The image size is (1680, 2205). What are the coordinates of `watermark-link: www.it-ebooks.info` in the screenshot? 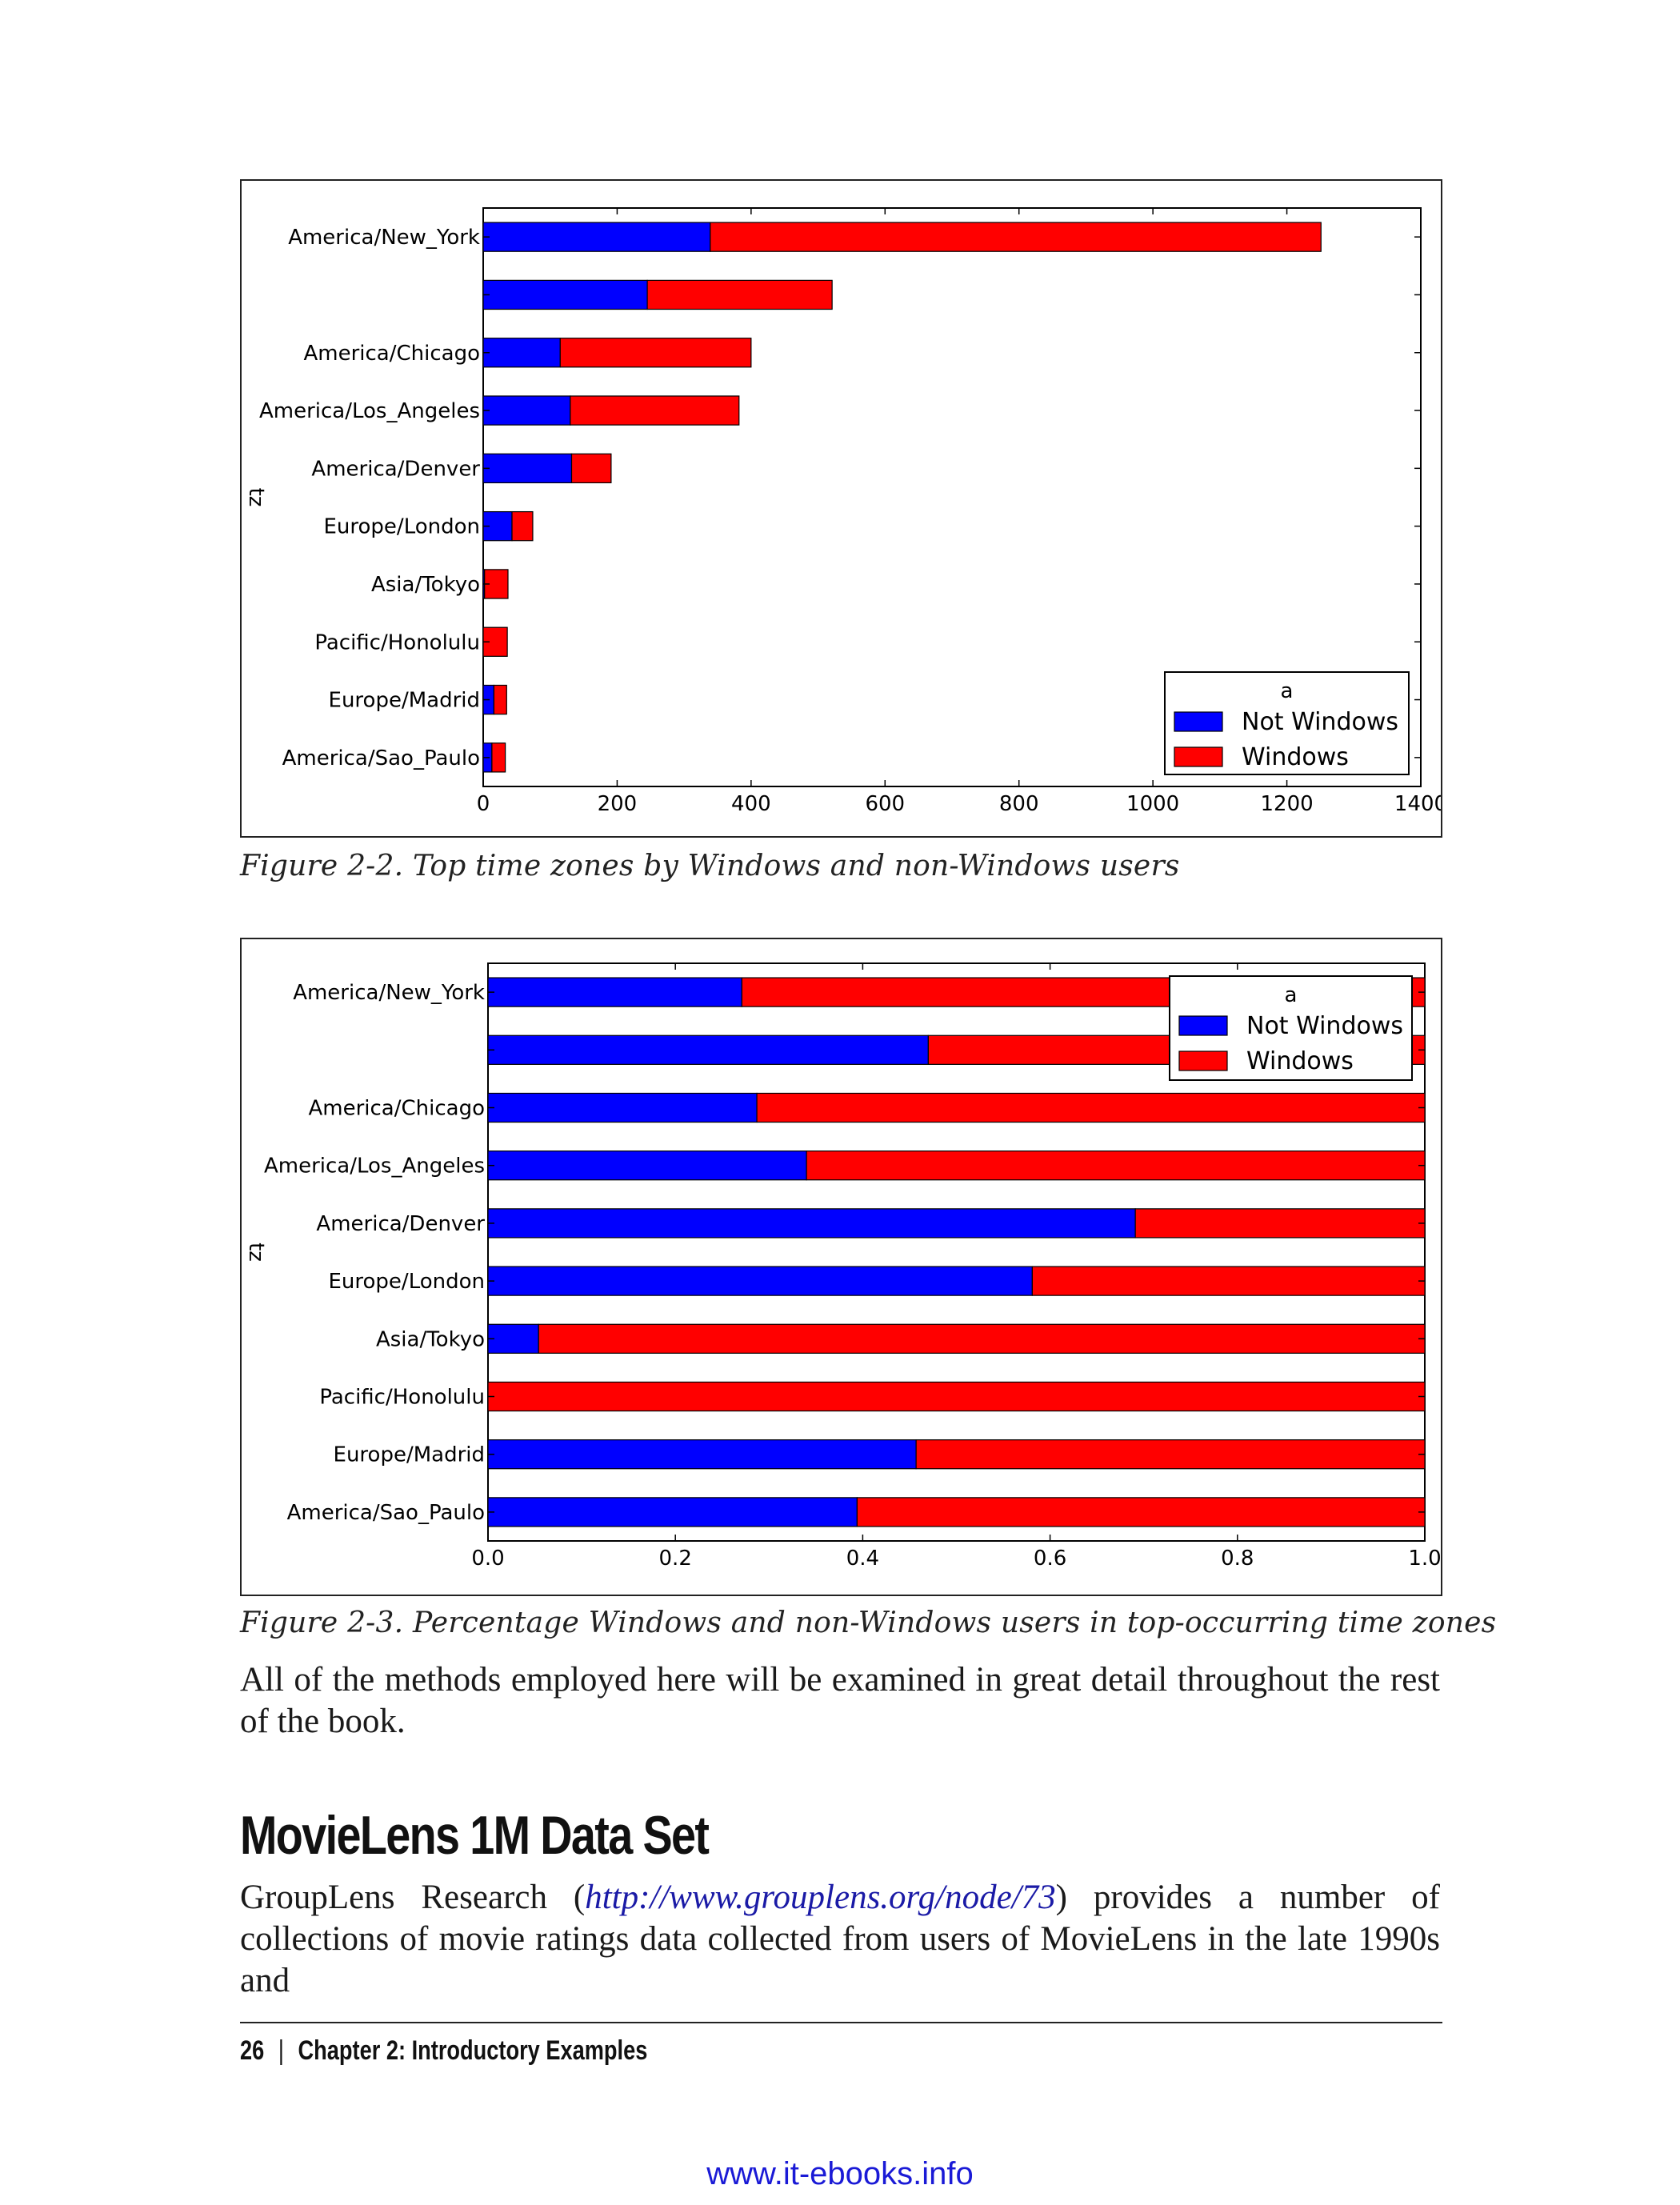 It's located at (840, 2173).